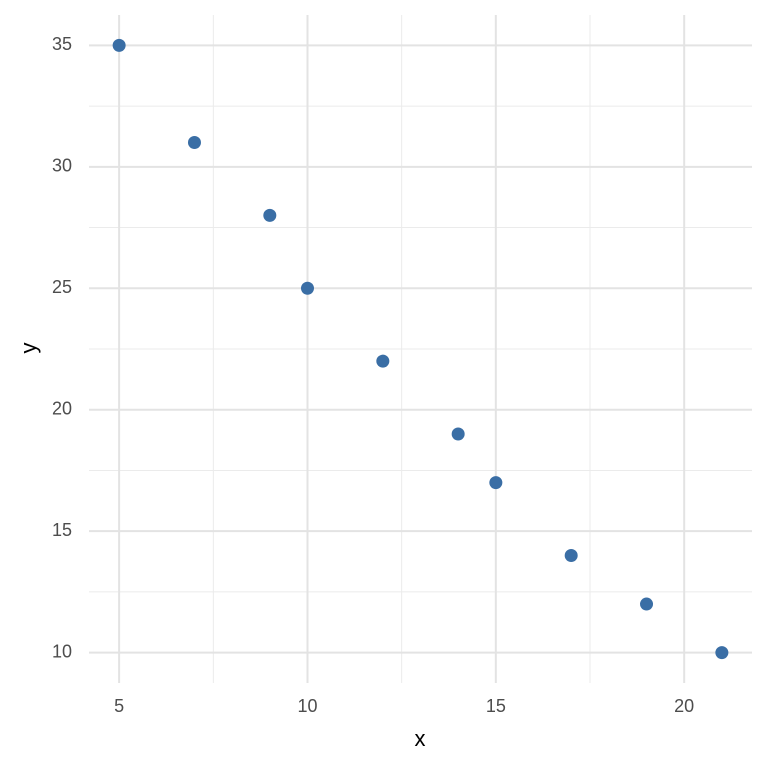  I want to click on x-tick-label: 15, so click(496, 706).